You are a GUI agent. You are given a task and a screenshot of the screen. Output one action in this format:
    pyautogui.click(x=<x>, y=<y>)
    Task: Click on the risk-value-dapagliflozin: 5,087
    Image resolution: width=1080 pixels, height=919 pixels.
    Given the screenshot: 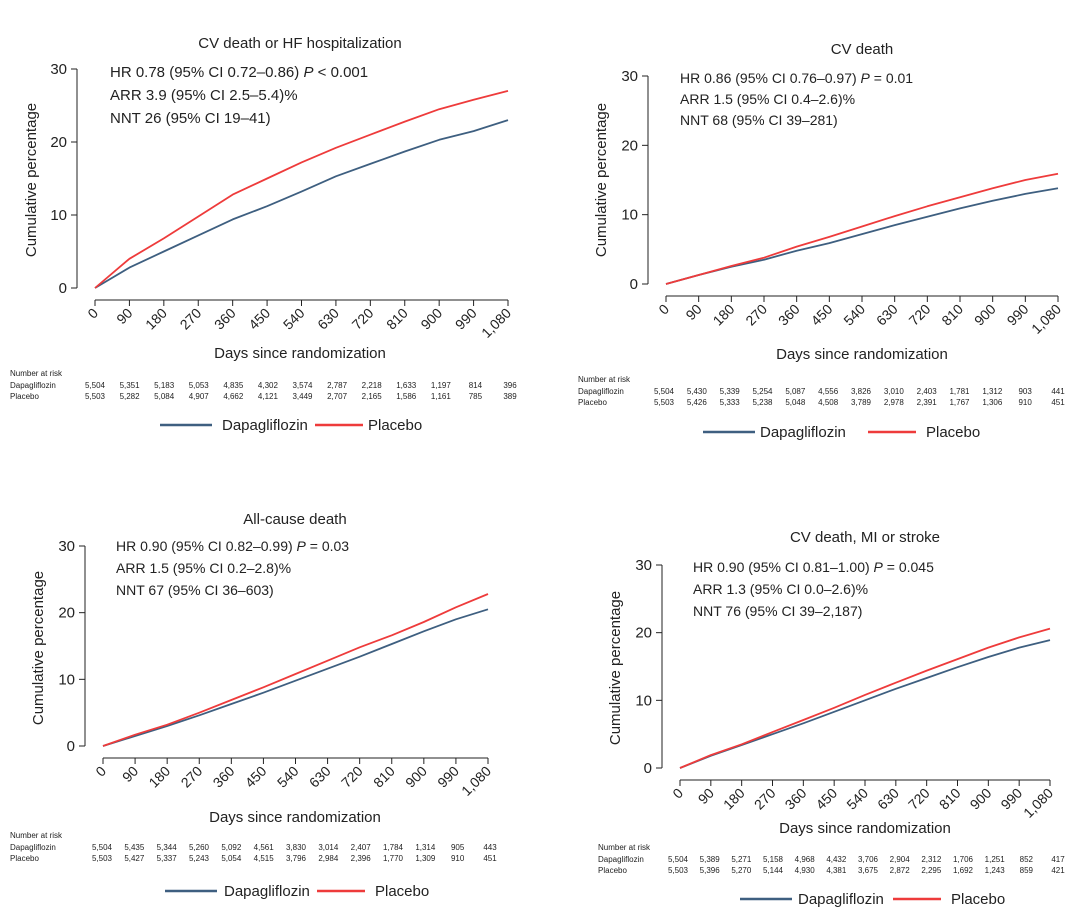 What is the action you would take?
    pyautogui.click(x=795, y=391)
    